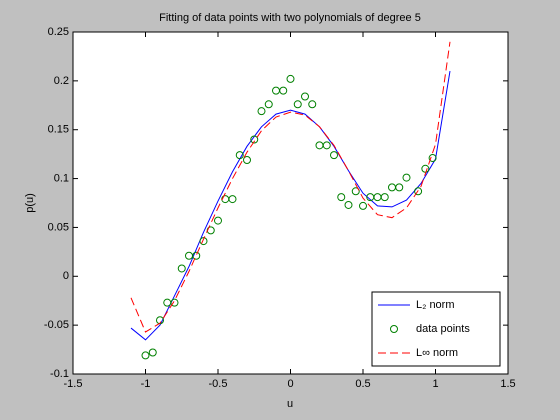 The image size is (560, 420). I want to click on x-tick-label: 1, so click(435, 384).